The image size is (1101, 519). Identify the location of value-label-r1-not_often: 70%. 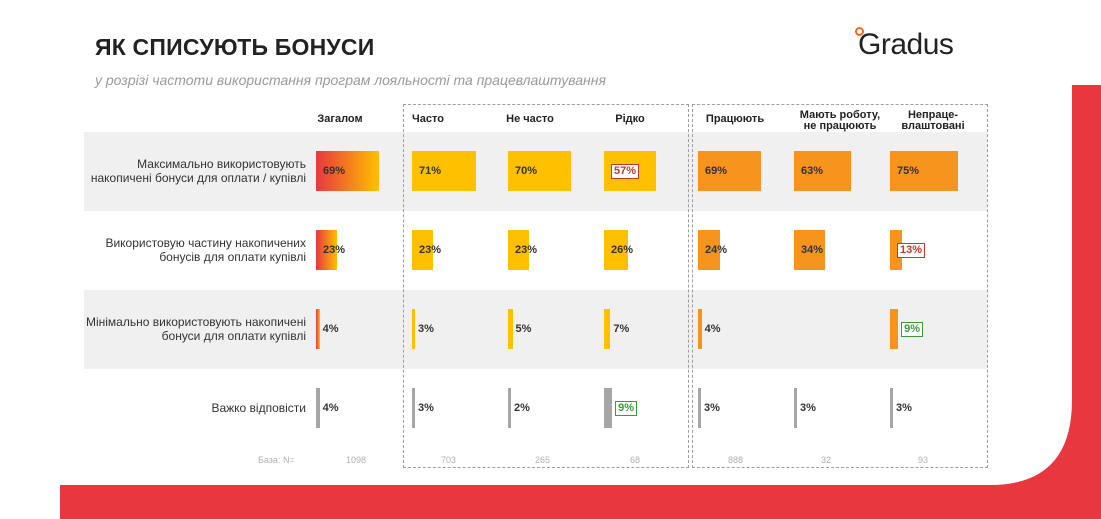
(526, 171).